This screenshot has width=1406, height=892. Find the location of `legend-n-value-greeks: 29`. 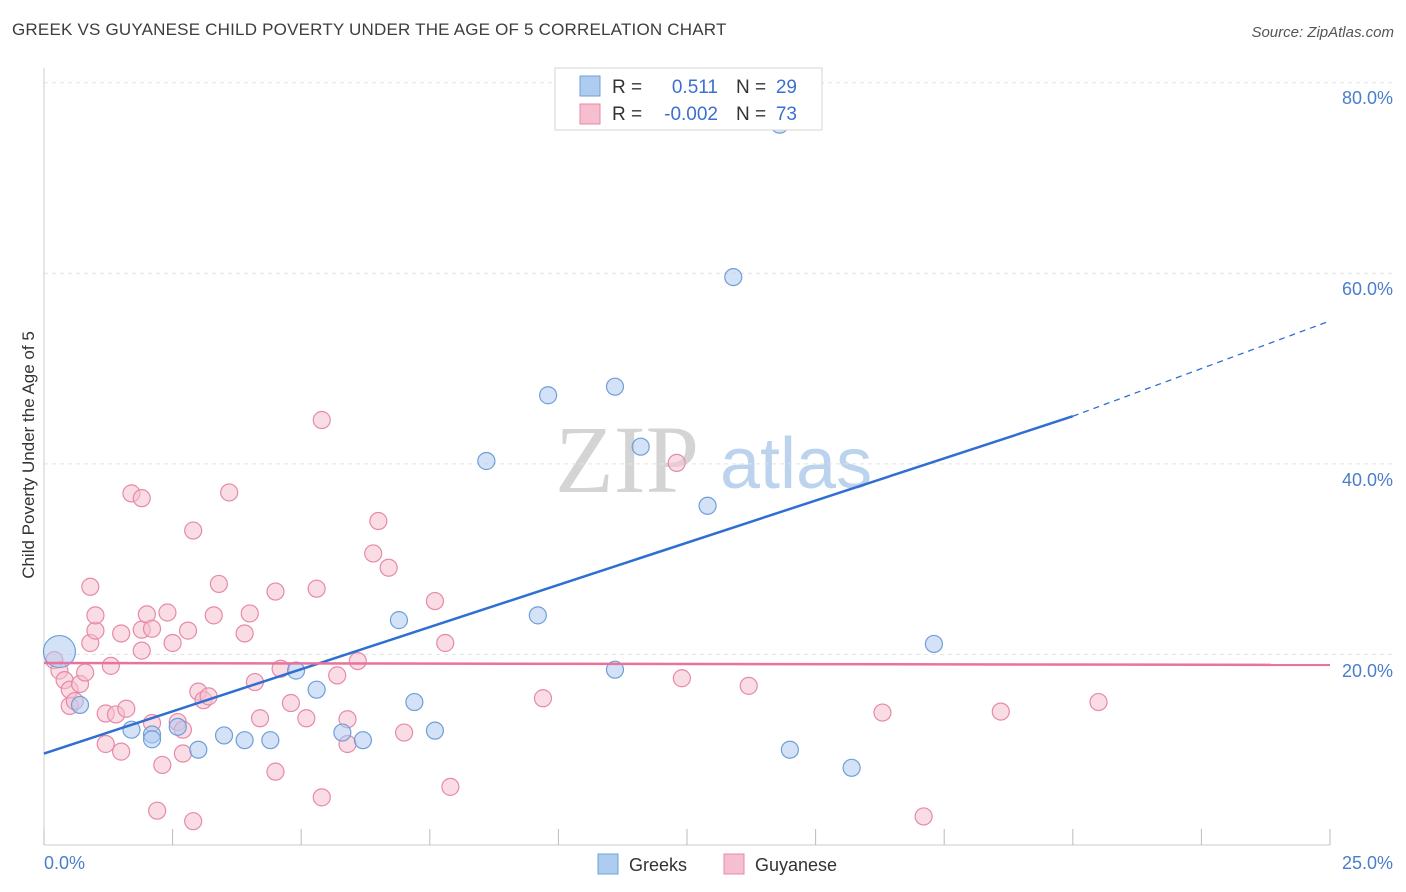

legend-n-value-greeks: 29 is located at coordinates (786, 87).